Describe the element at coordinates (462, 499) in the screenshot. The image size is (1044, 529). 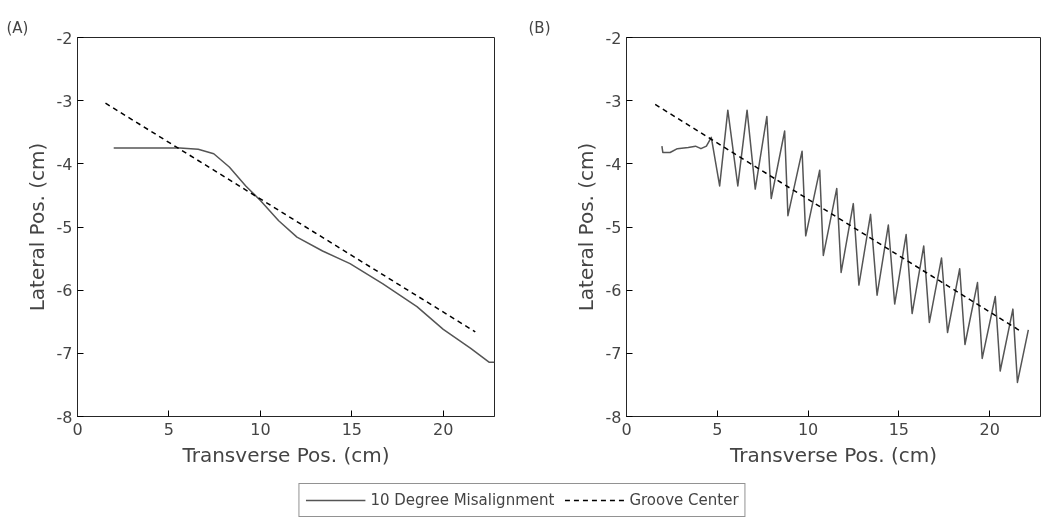
I see `legend-label: 10 Degree Misalignment` at that location.